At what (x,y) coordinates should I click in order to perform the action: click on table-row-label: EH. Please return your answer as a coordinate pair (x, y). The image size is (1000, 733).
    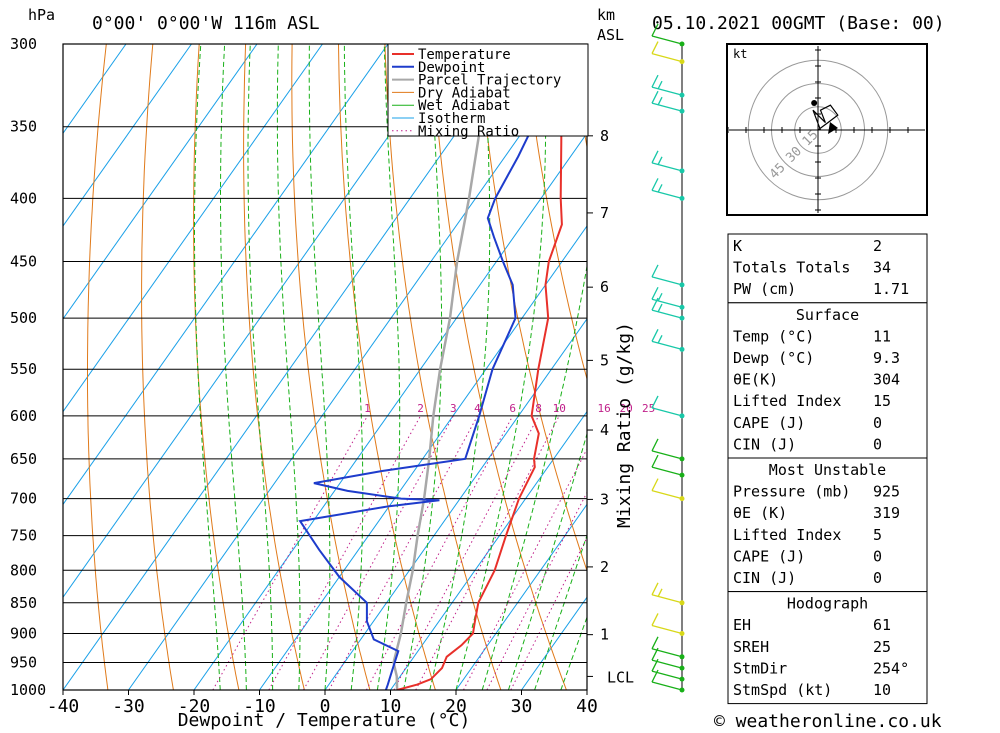
    Looking at the image, I should click on (742, 625).